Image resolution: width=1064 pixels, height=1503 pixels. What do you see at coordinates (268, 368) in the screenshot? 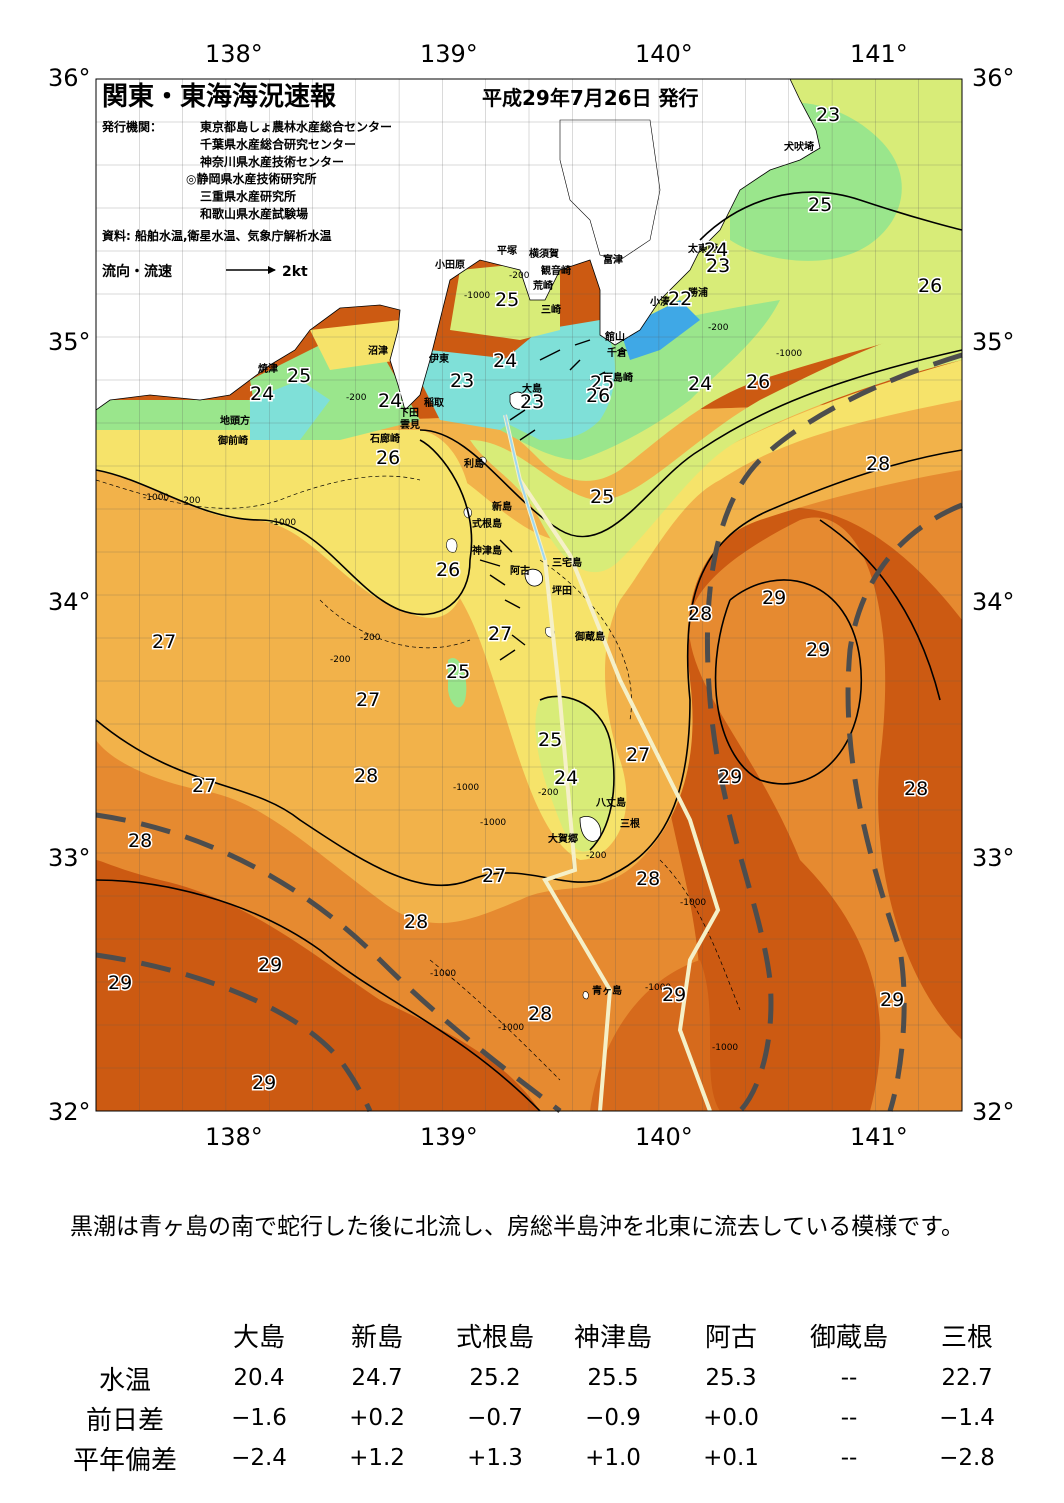
I see `place-name: 焼津` at bounding box center [268, 368].